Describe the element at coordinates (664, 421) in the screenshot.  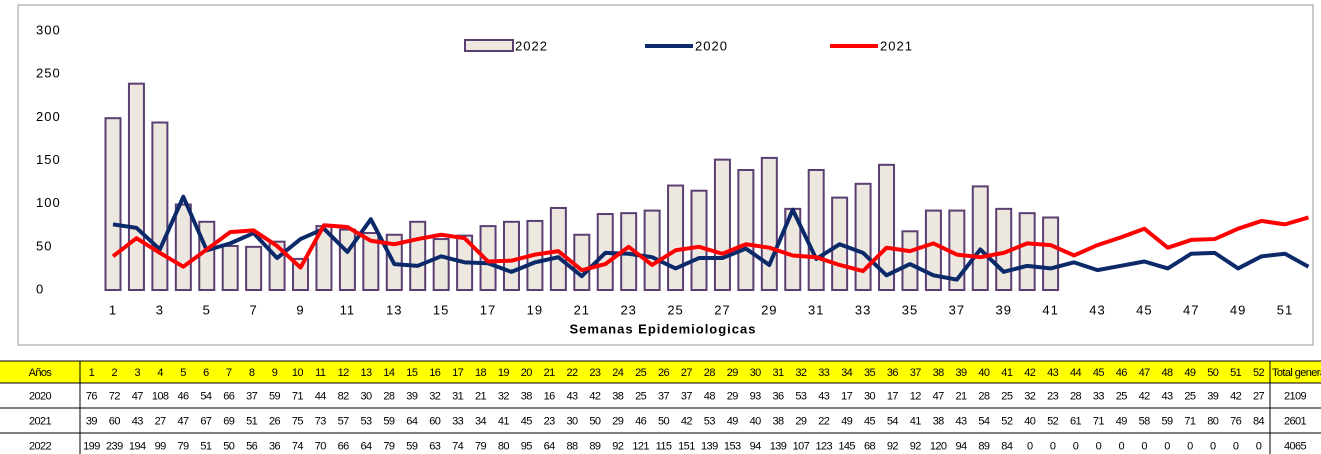
I see `table-cell: 50` at that location.